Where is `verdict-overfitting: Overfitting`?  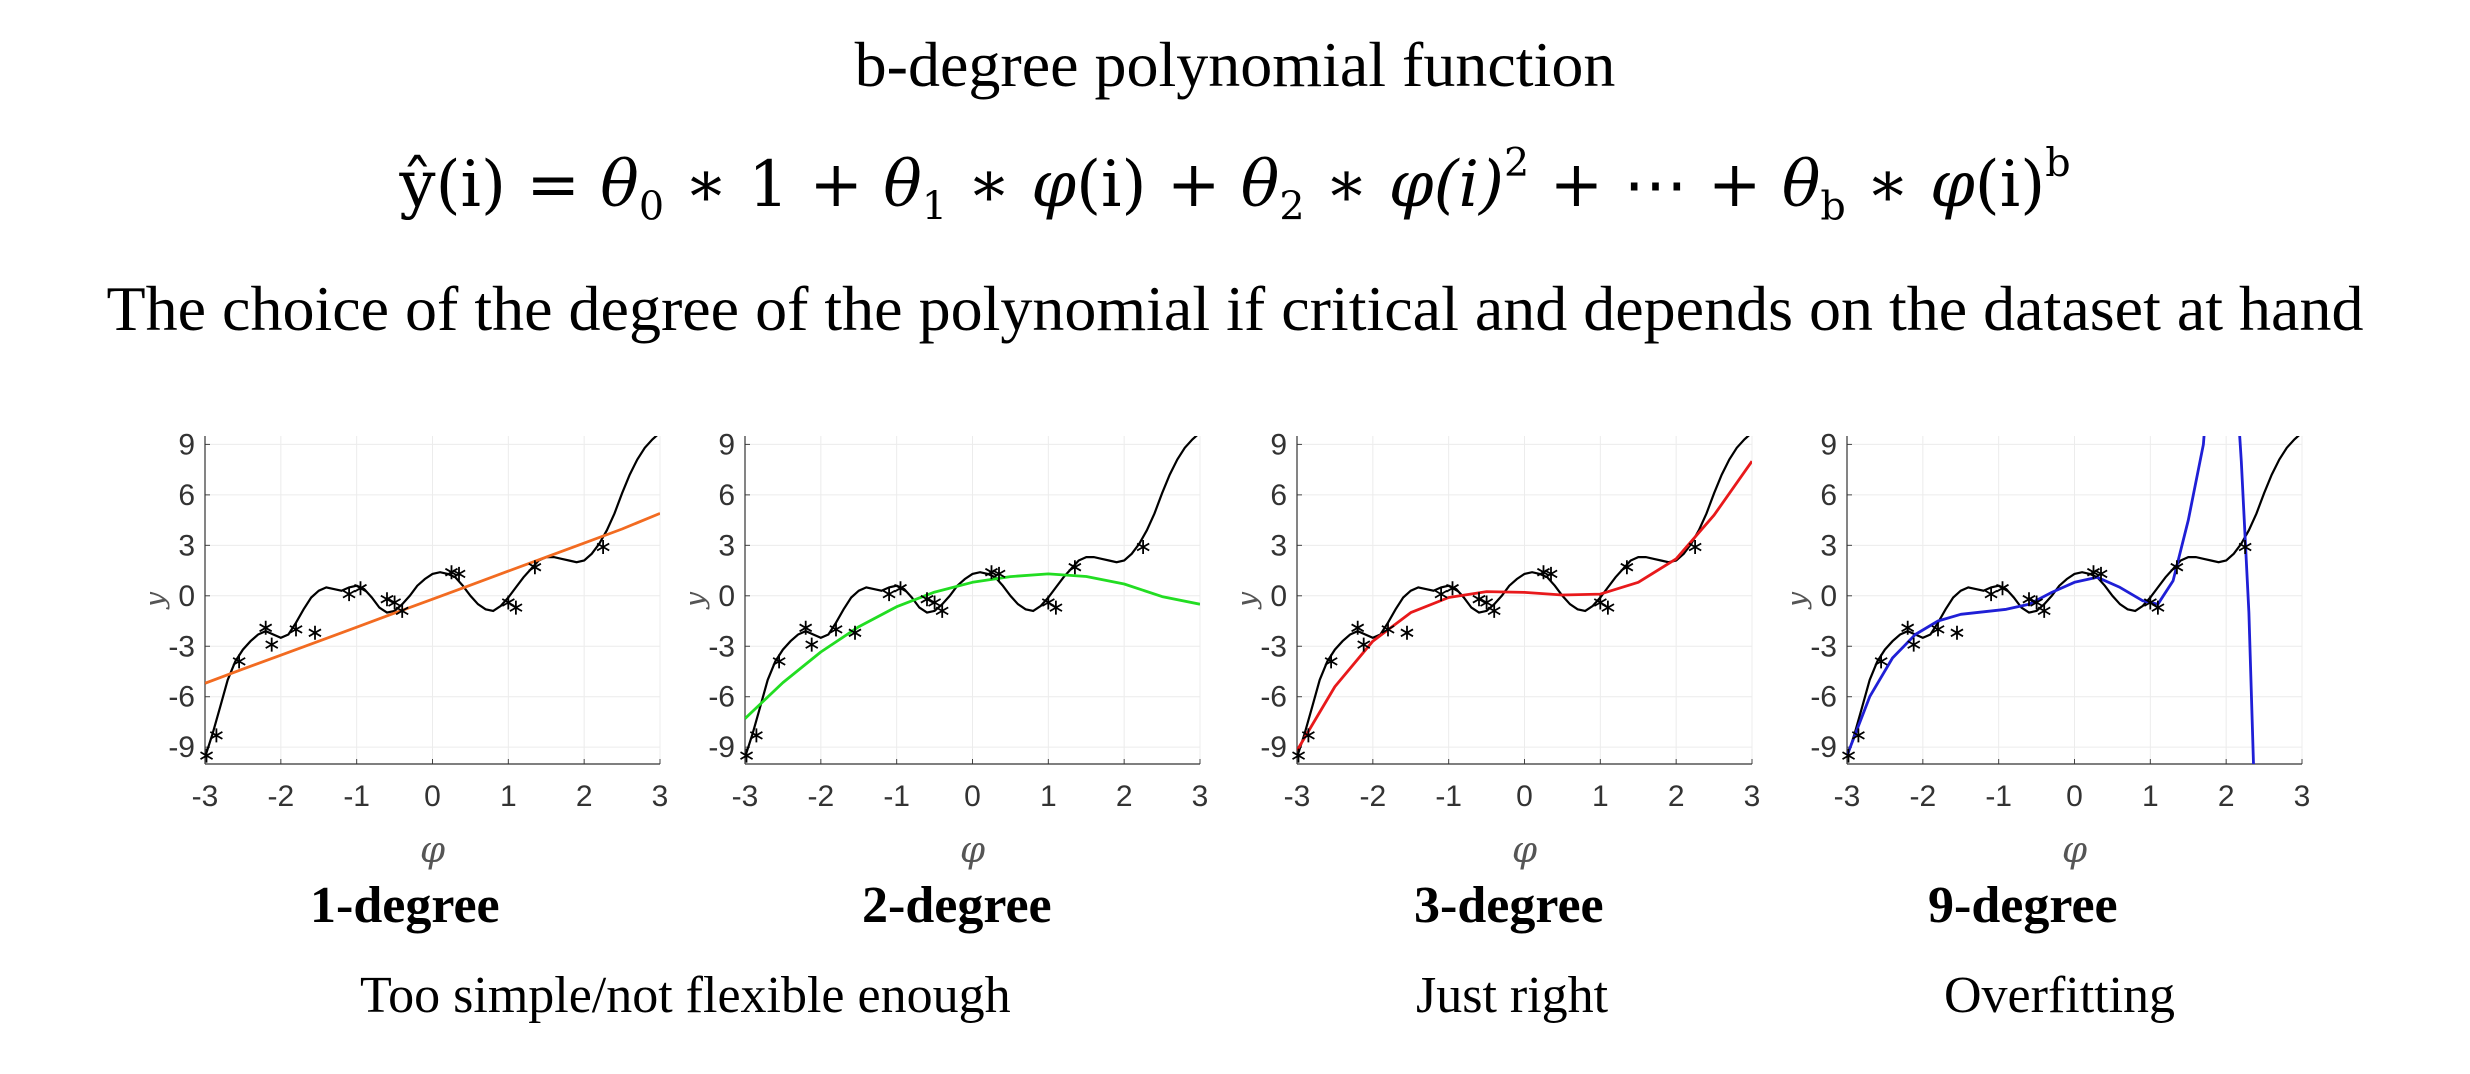 verdict-overfitting: Overfitting is located at coordinates (2060, 995).